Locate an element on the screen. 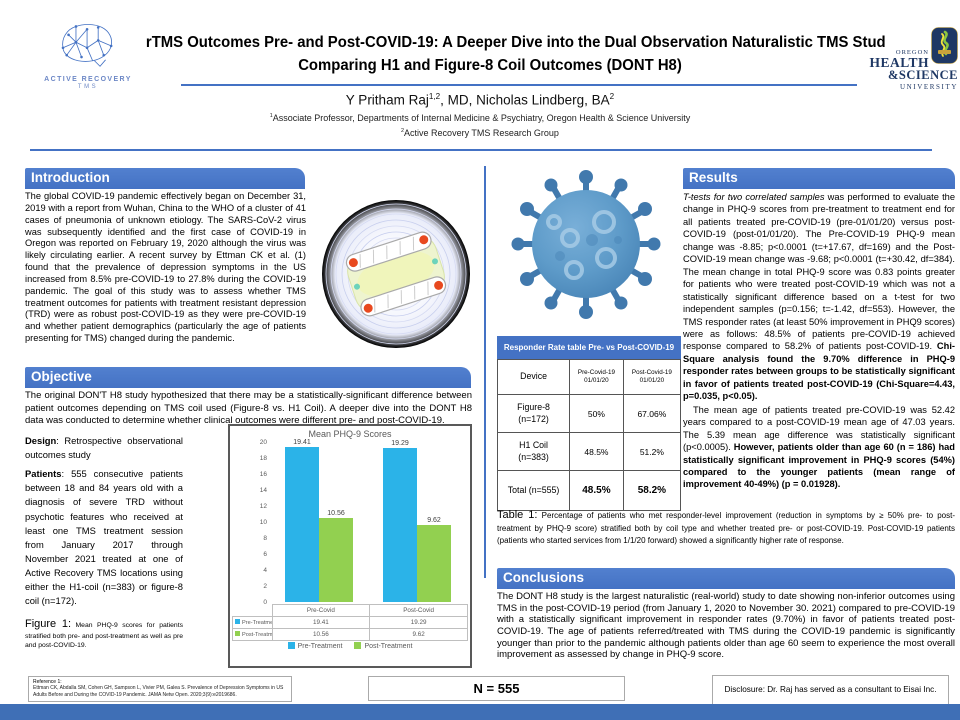 Image resolution: width=960 pixels, height=720 pixels. y-axis-tick: 20 is located at coordinates (263, 442).